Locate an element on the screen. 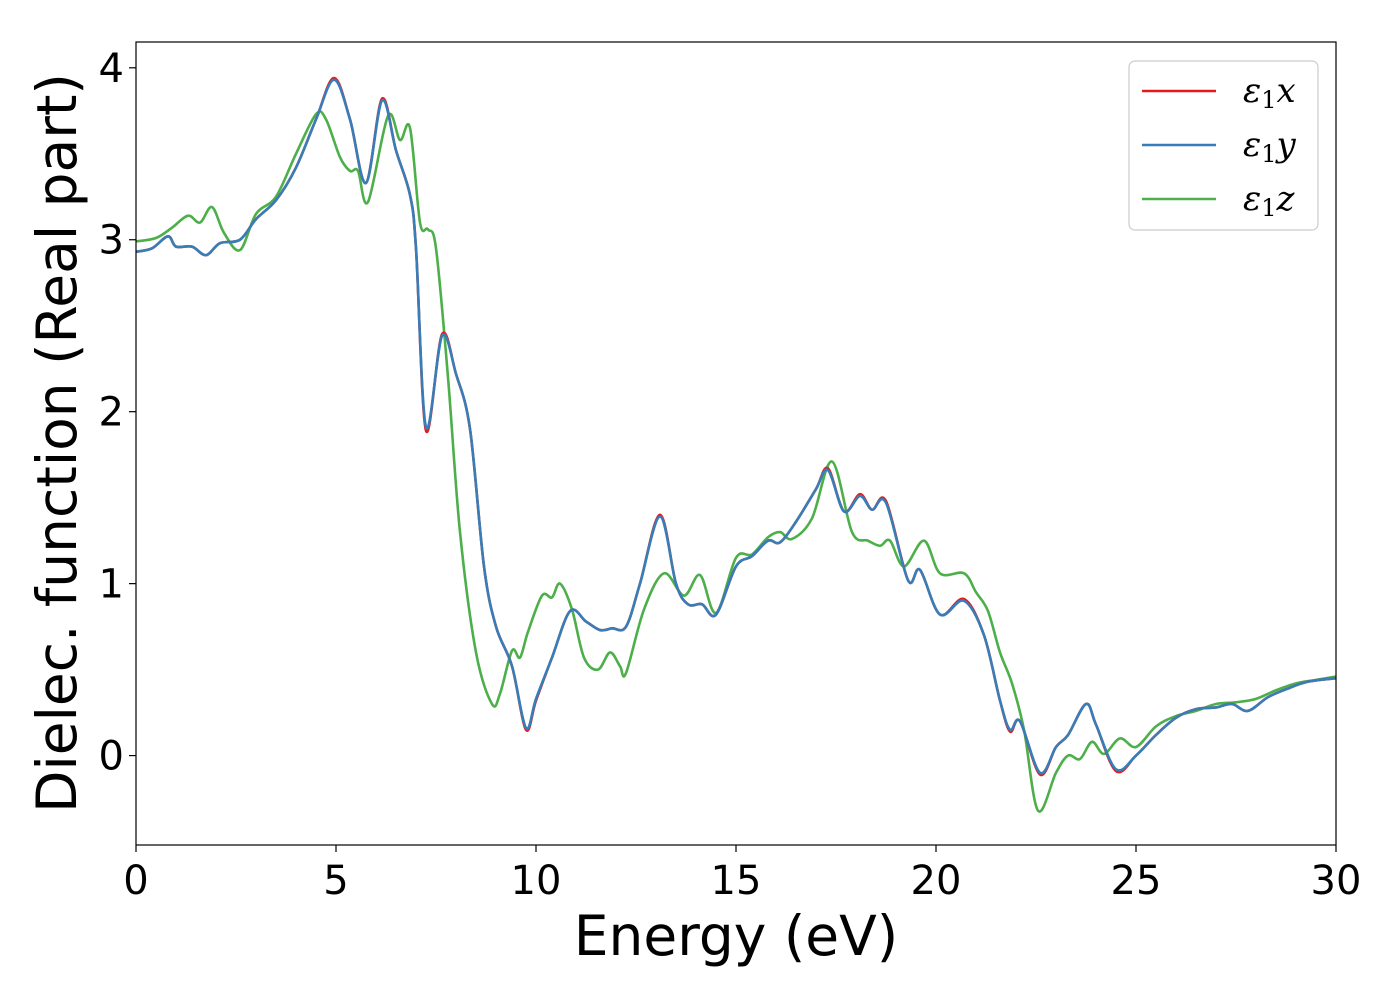  y-tick-label: 4 is located at coordinates (111, 69).